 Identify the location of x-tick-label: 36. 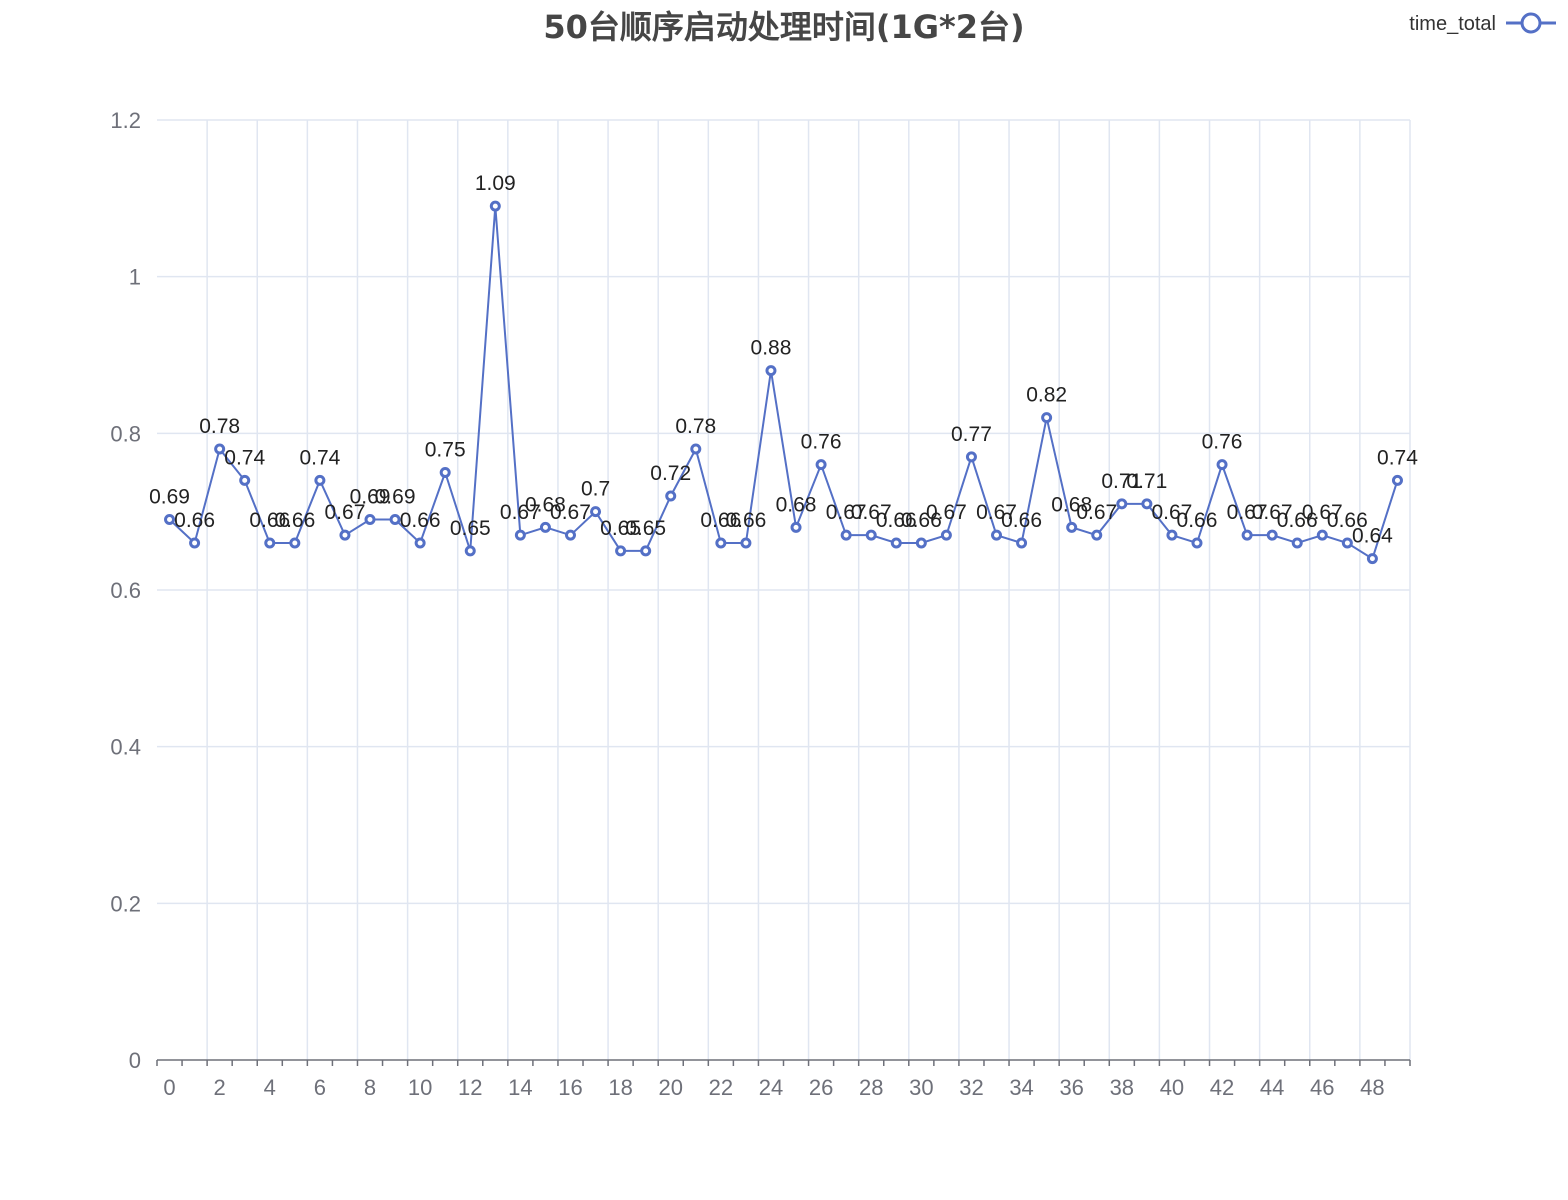
(1071, 1087).